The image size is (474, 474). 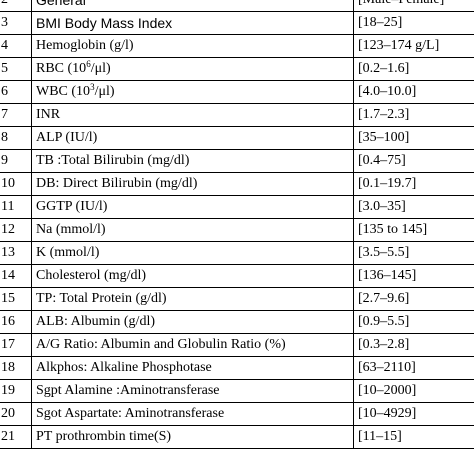 I want to click on row-number: 6, so click(x=16, y=92).